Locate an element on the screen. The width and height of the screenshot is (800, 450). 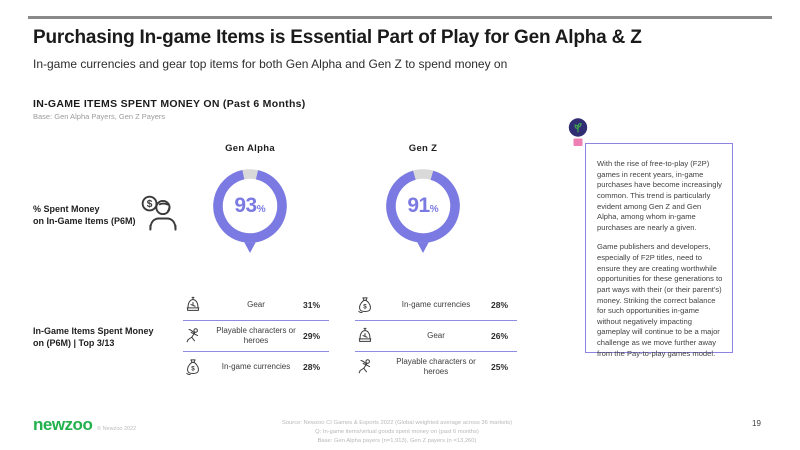
donut-chart-gen-alpha: 93 % is located at coordinates (250, 212).